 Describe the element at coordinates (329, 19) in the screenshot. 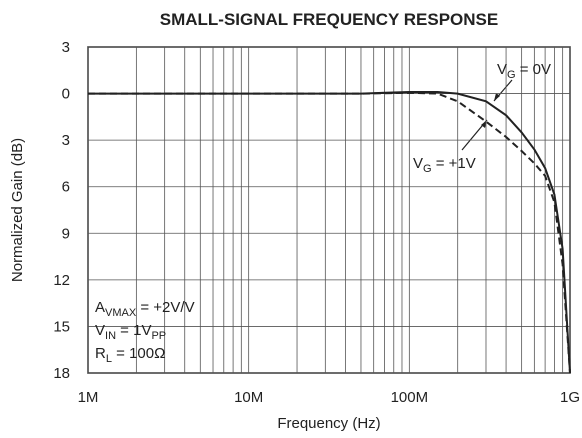

I see `chart-title: SMALL-SIGNAL FREQUENCY RESPONSE` at that location.